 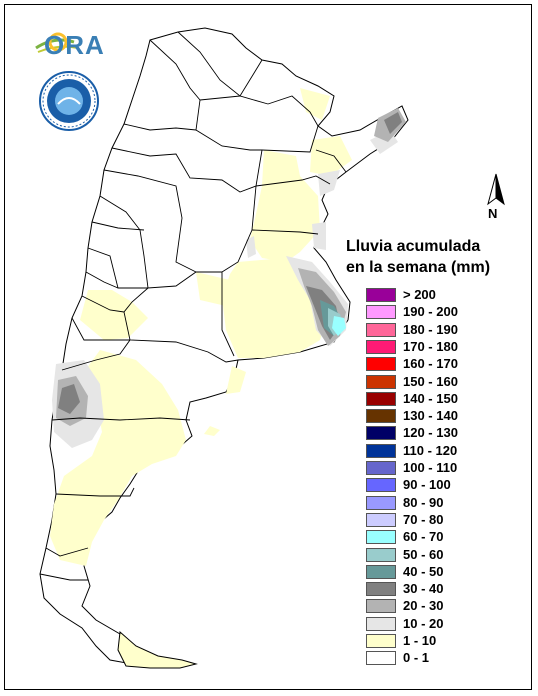 I want to click on legend-label: 140 - 150, so click(x=430, y=398).